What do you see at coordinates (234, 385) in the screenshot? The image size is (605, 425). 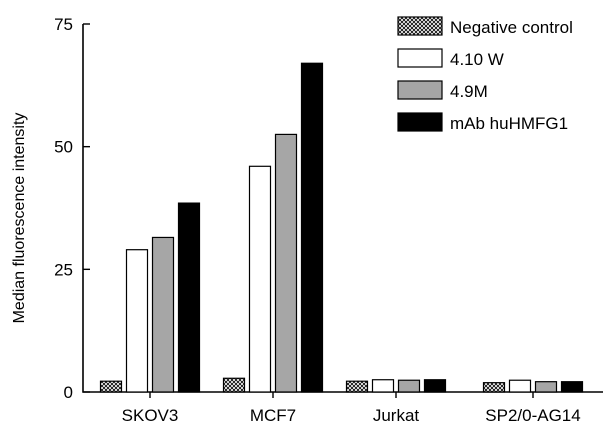 I see `bar-mcf7-negative-control` at bounding box center [234, 385].